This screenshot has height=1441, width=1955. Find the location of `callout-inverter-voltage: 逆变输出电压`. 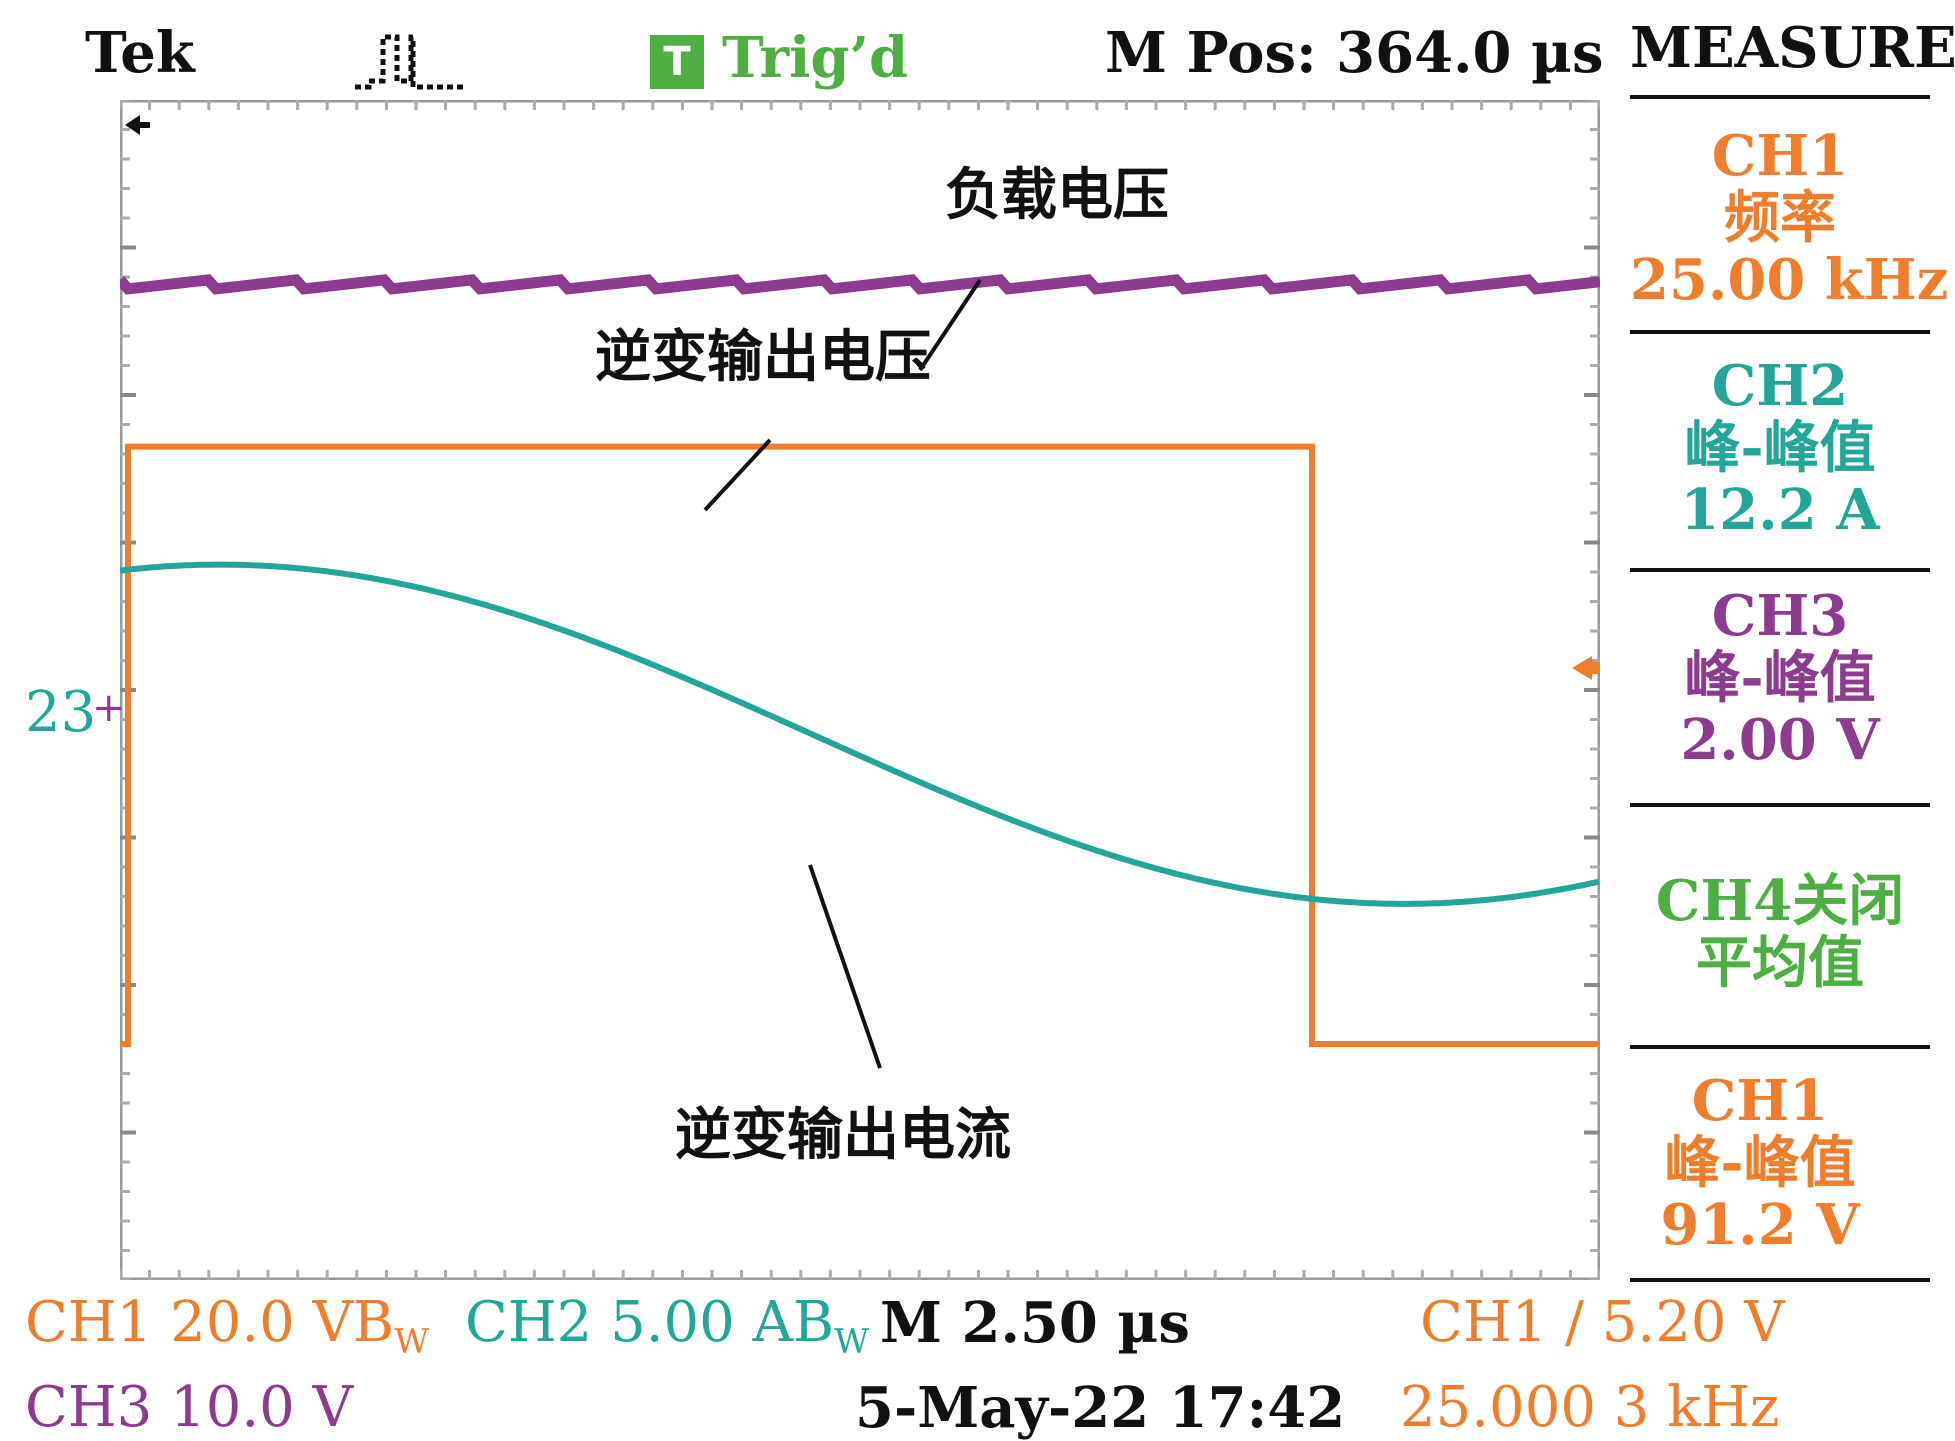

callout-inverter-voltage: 逆变输出电压 is located at coordinates (763, 357).